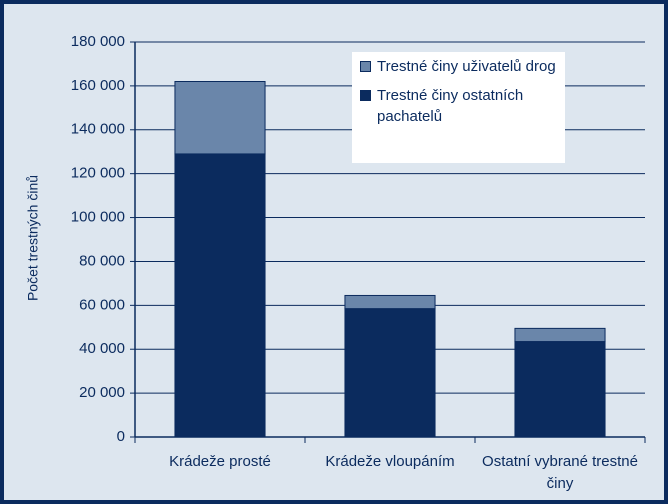 This screenshot has width=668, height=504. Describe the element at coordinates (560, 472) in the screenshot. I see `x-tick-label: Ostatní vybrané trestné činy` at that location.